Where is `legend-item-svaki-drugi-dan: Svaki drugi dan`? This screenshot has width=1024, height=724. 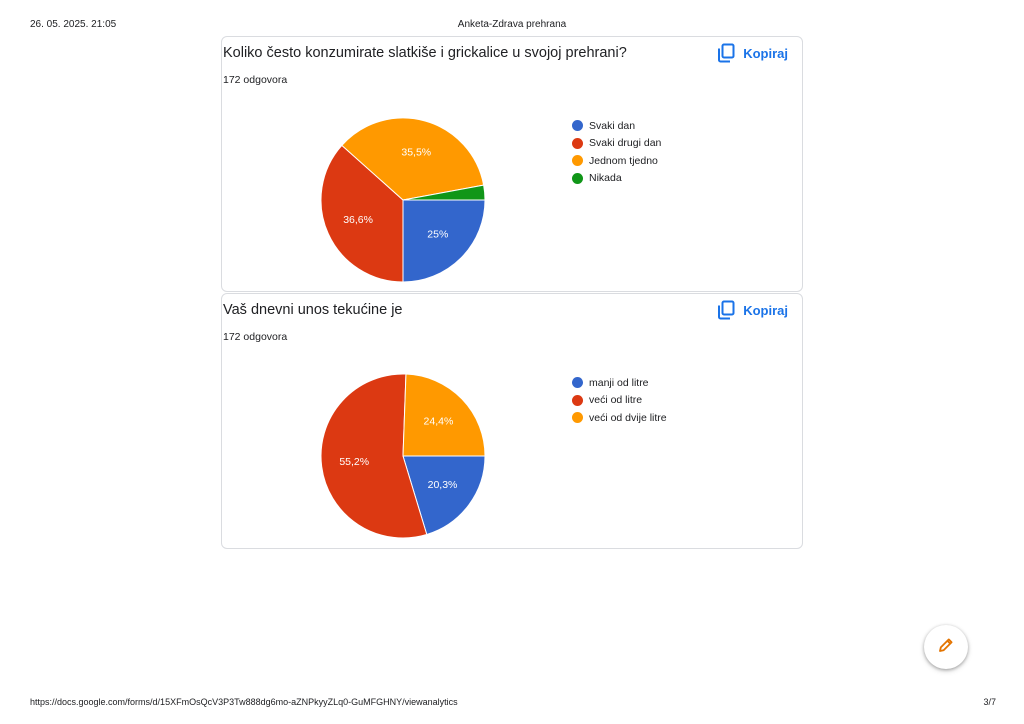
legend-item-svaki-drugi-dan: Svaki drugi dan is located at coordinates (616, 144).